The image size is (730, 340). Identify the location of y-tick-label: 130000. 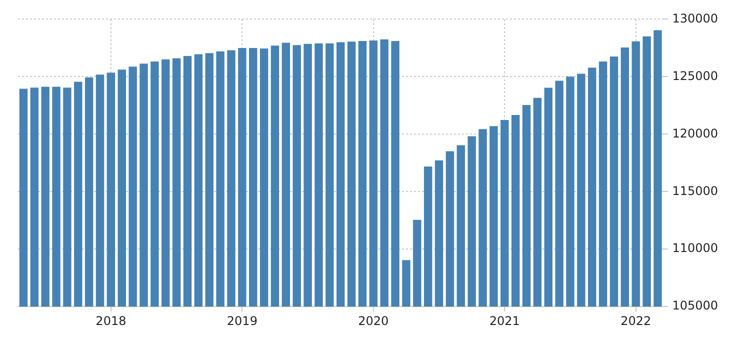
(695, 18).